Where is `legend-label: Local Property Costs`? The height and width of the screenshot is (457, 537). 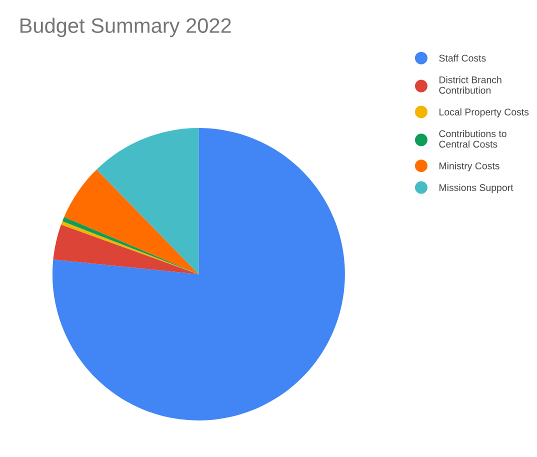 legend-label: Local Property Costs is located at coordinates (484, 113).